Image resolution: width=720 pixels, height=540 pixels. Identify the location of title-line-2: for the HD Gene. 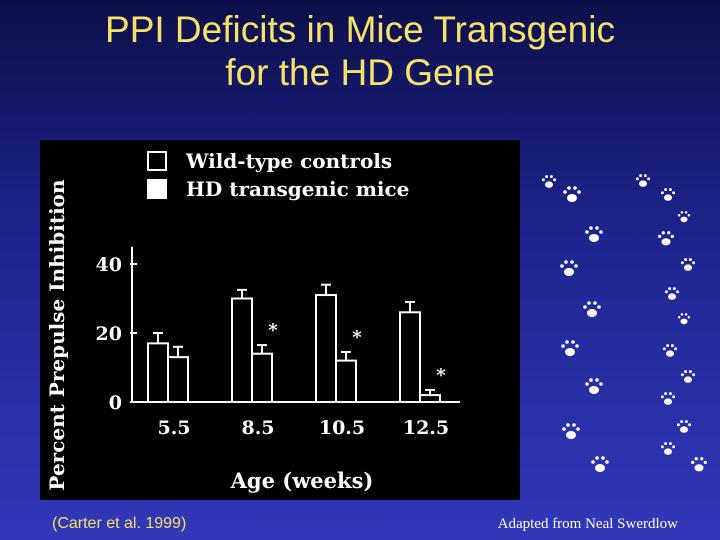
(360, 72).